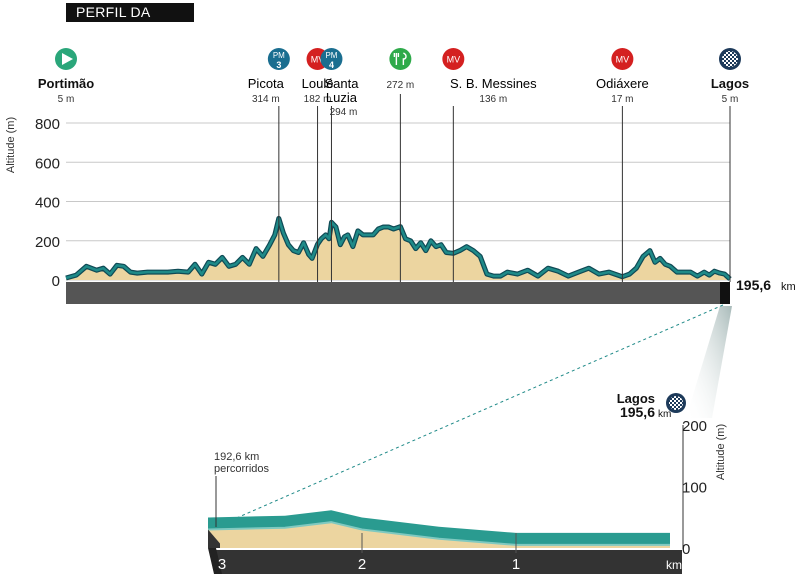  I want to click on waypoint-altitude: 272 m, so click(400, 85).